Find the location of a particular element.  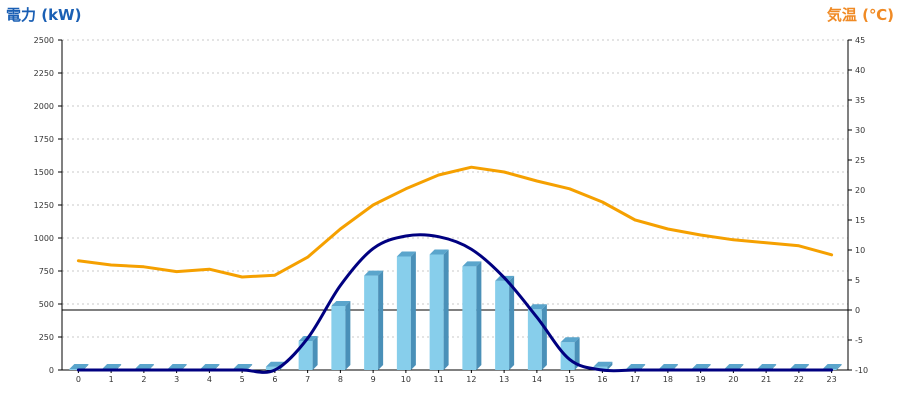

x-tick-label: 16 is located at coordinates (602, 379).